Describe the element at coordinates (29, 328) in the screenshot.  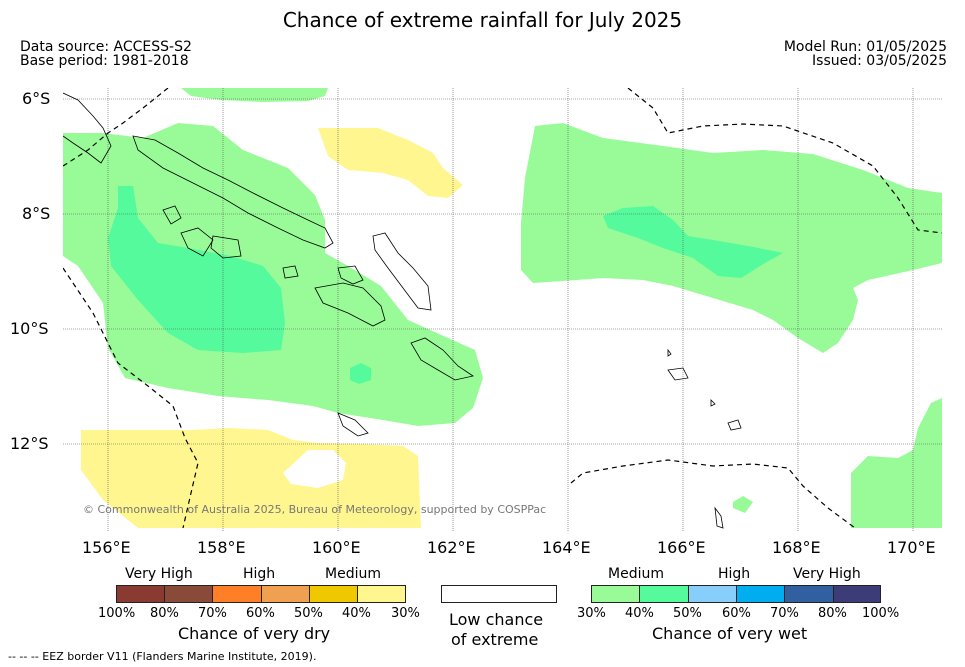
I see `lat-label-10s: 10°S` at that location.